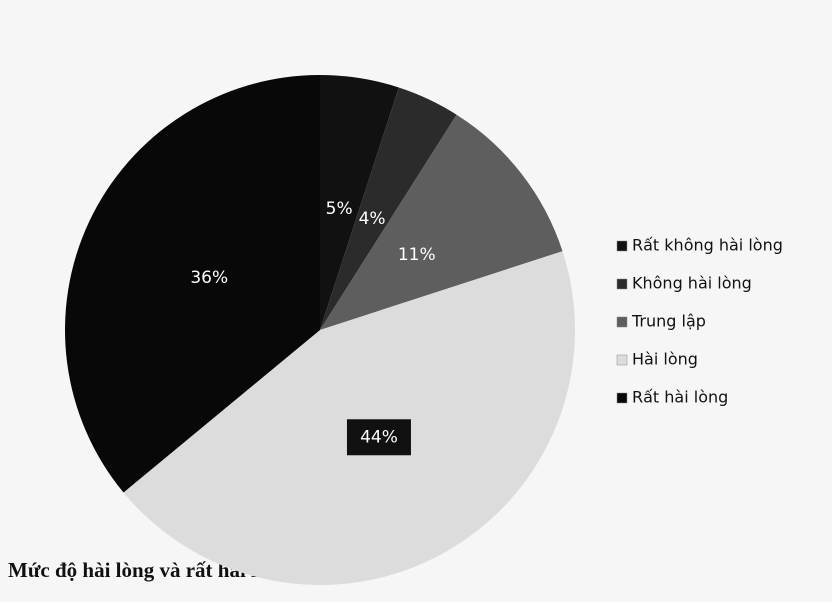 The height and width of the screenshot is (602, 832). Describe the element at coordinates (372, 219) in the screenshot. I see `data-label: 4%` at that location.